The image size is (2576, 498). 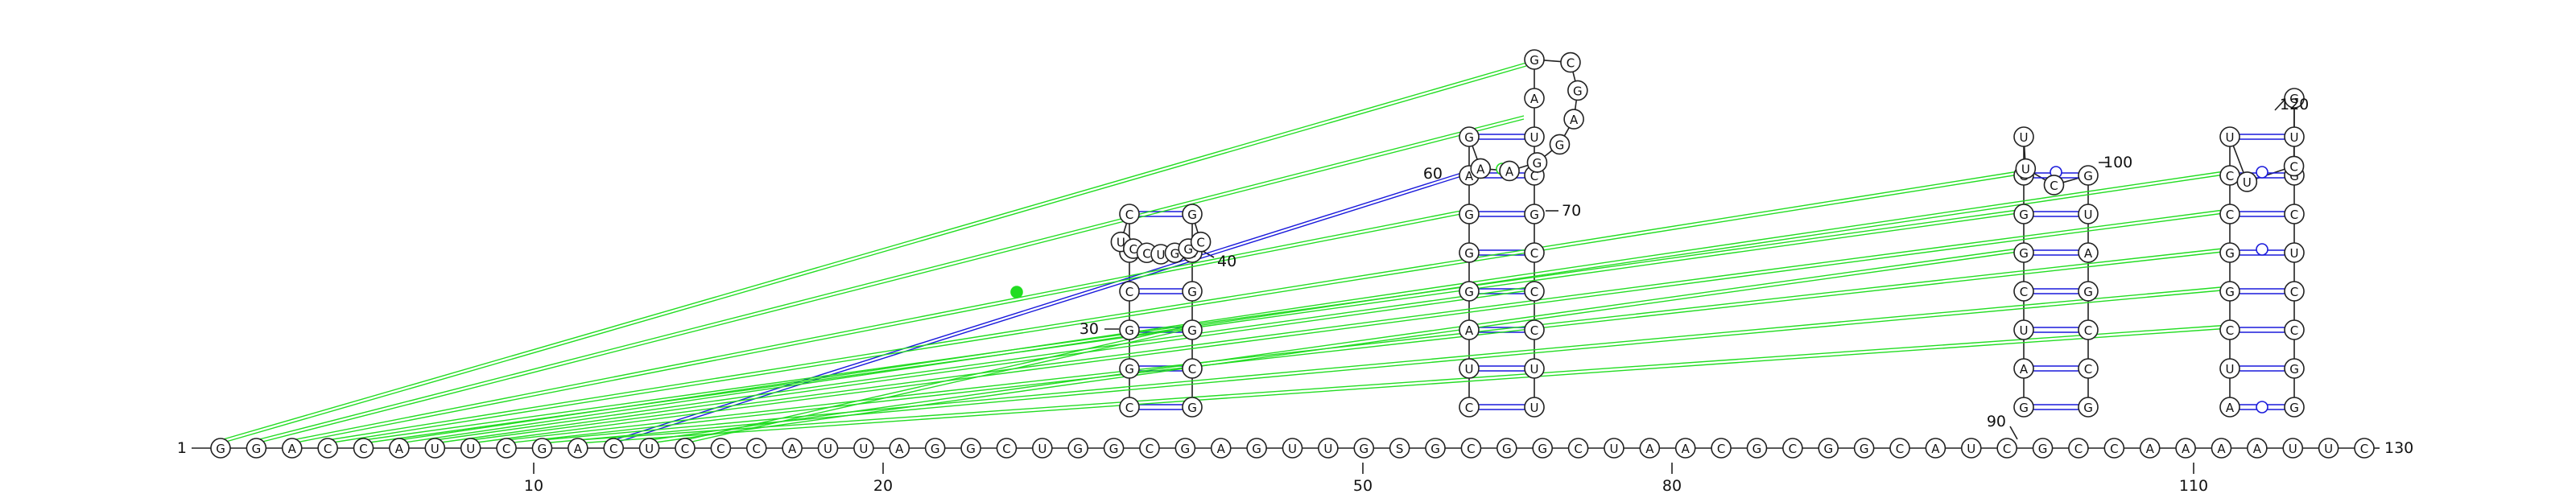 I want to click on hairpin-3-three-prime-nucleotide: U, so click(x=2088, y=214).